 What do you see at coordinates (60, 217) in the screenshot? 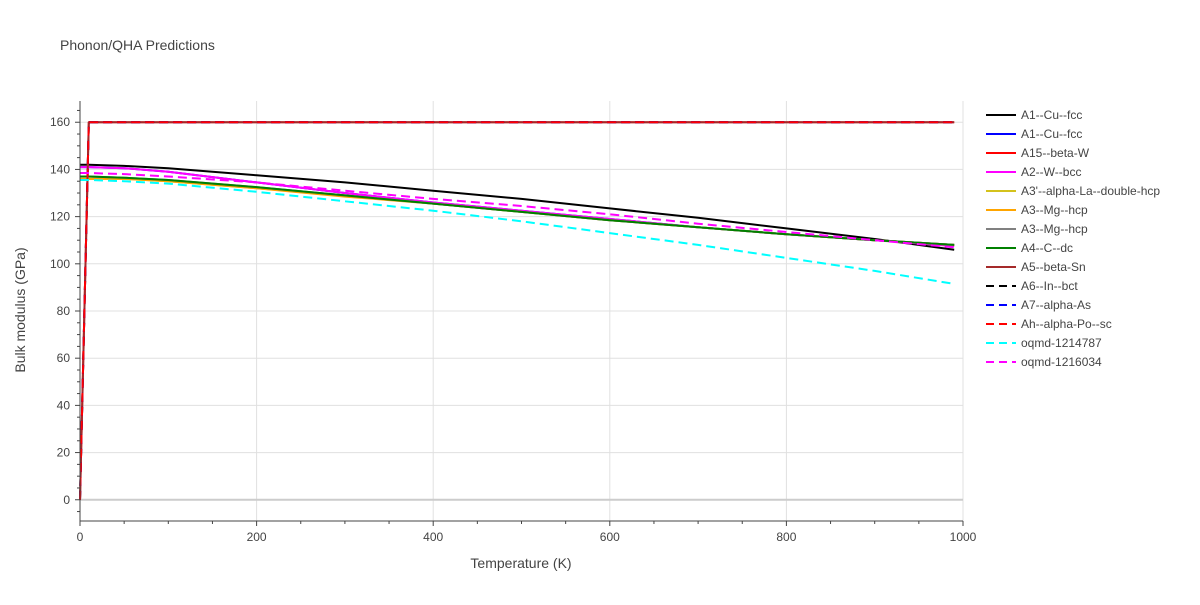
I see `y-tick-label: 120` at bounding box center [60, 217].